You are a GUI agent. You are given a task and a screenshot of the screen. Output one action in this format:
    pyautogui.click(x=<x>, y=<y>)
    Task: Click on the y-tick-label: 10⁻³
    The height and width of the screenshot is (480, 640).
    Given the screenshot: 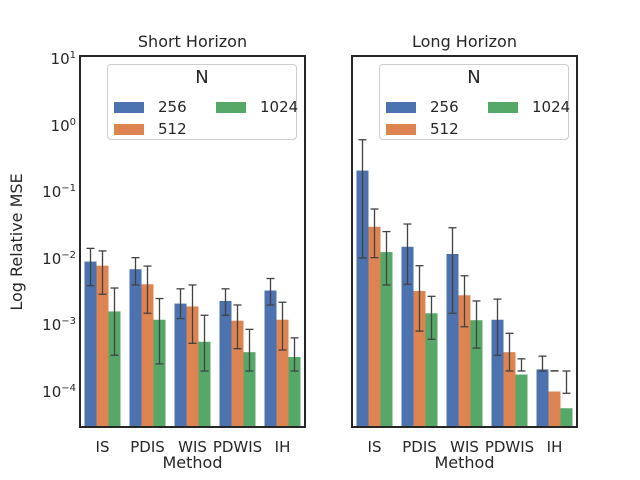 What is the action you would take?
    pyautogui.click(x=59, y=325)
    